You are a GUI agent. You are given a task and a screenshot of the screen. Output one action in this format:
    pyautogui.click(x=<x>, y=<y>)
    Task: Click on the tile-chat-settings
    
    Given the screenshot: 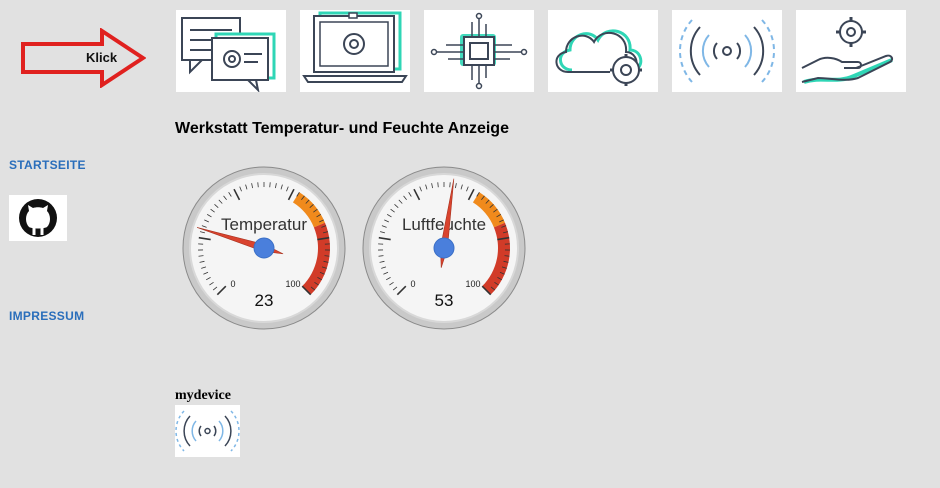 What is the action you would take?
    pyautogui.click(x=231, y=52)
    